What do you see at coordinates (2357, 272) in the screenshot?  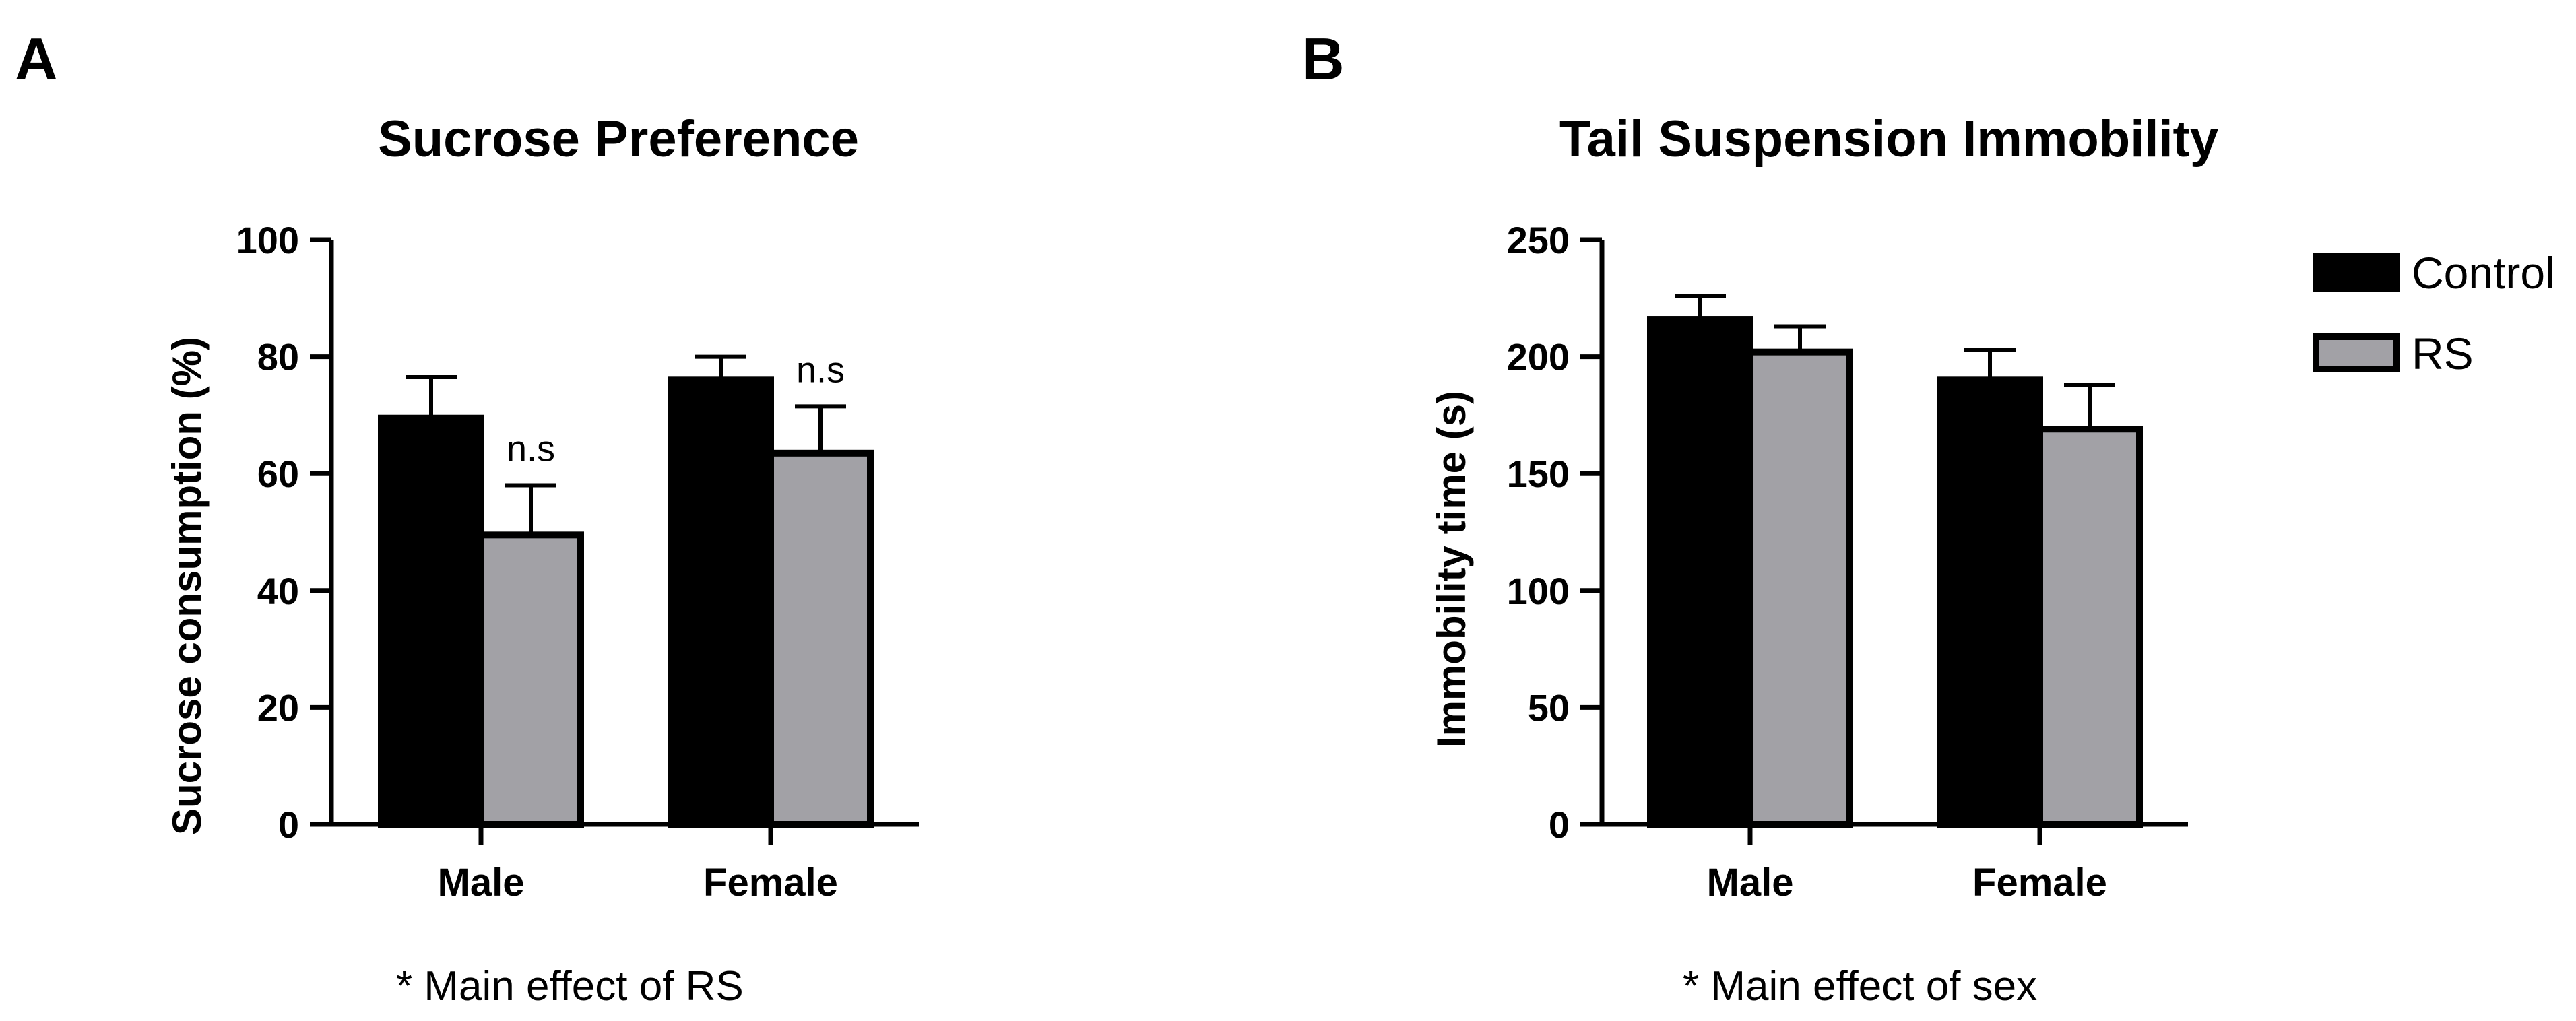 I see `legend-swatch-control` at bounding box center [2357, 272].